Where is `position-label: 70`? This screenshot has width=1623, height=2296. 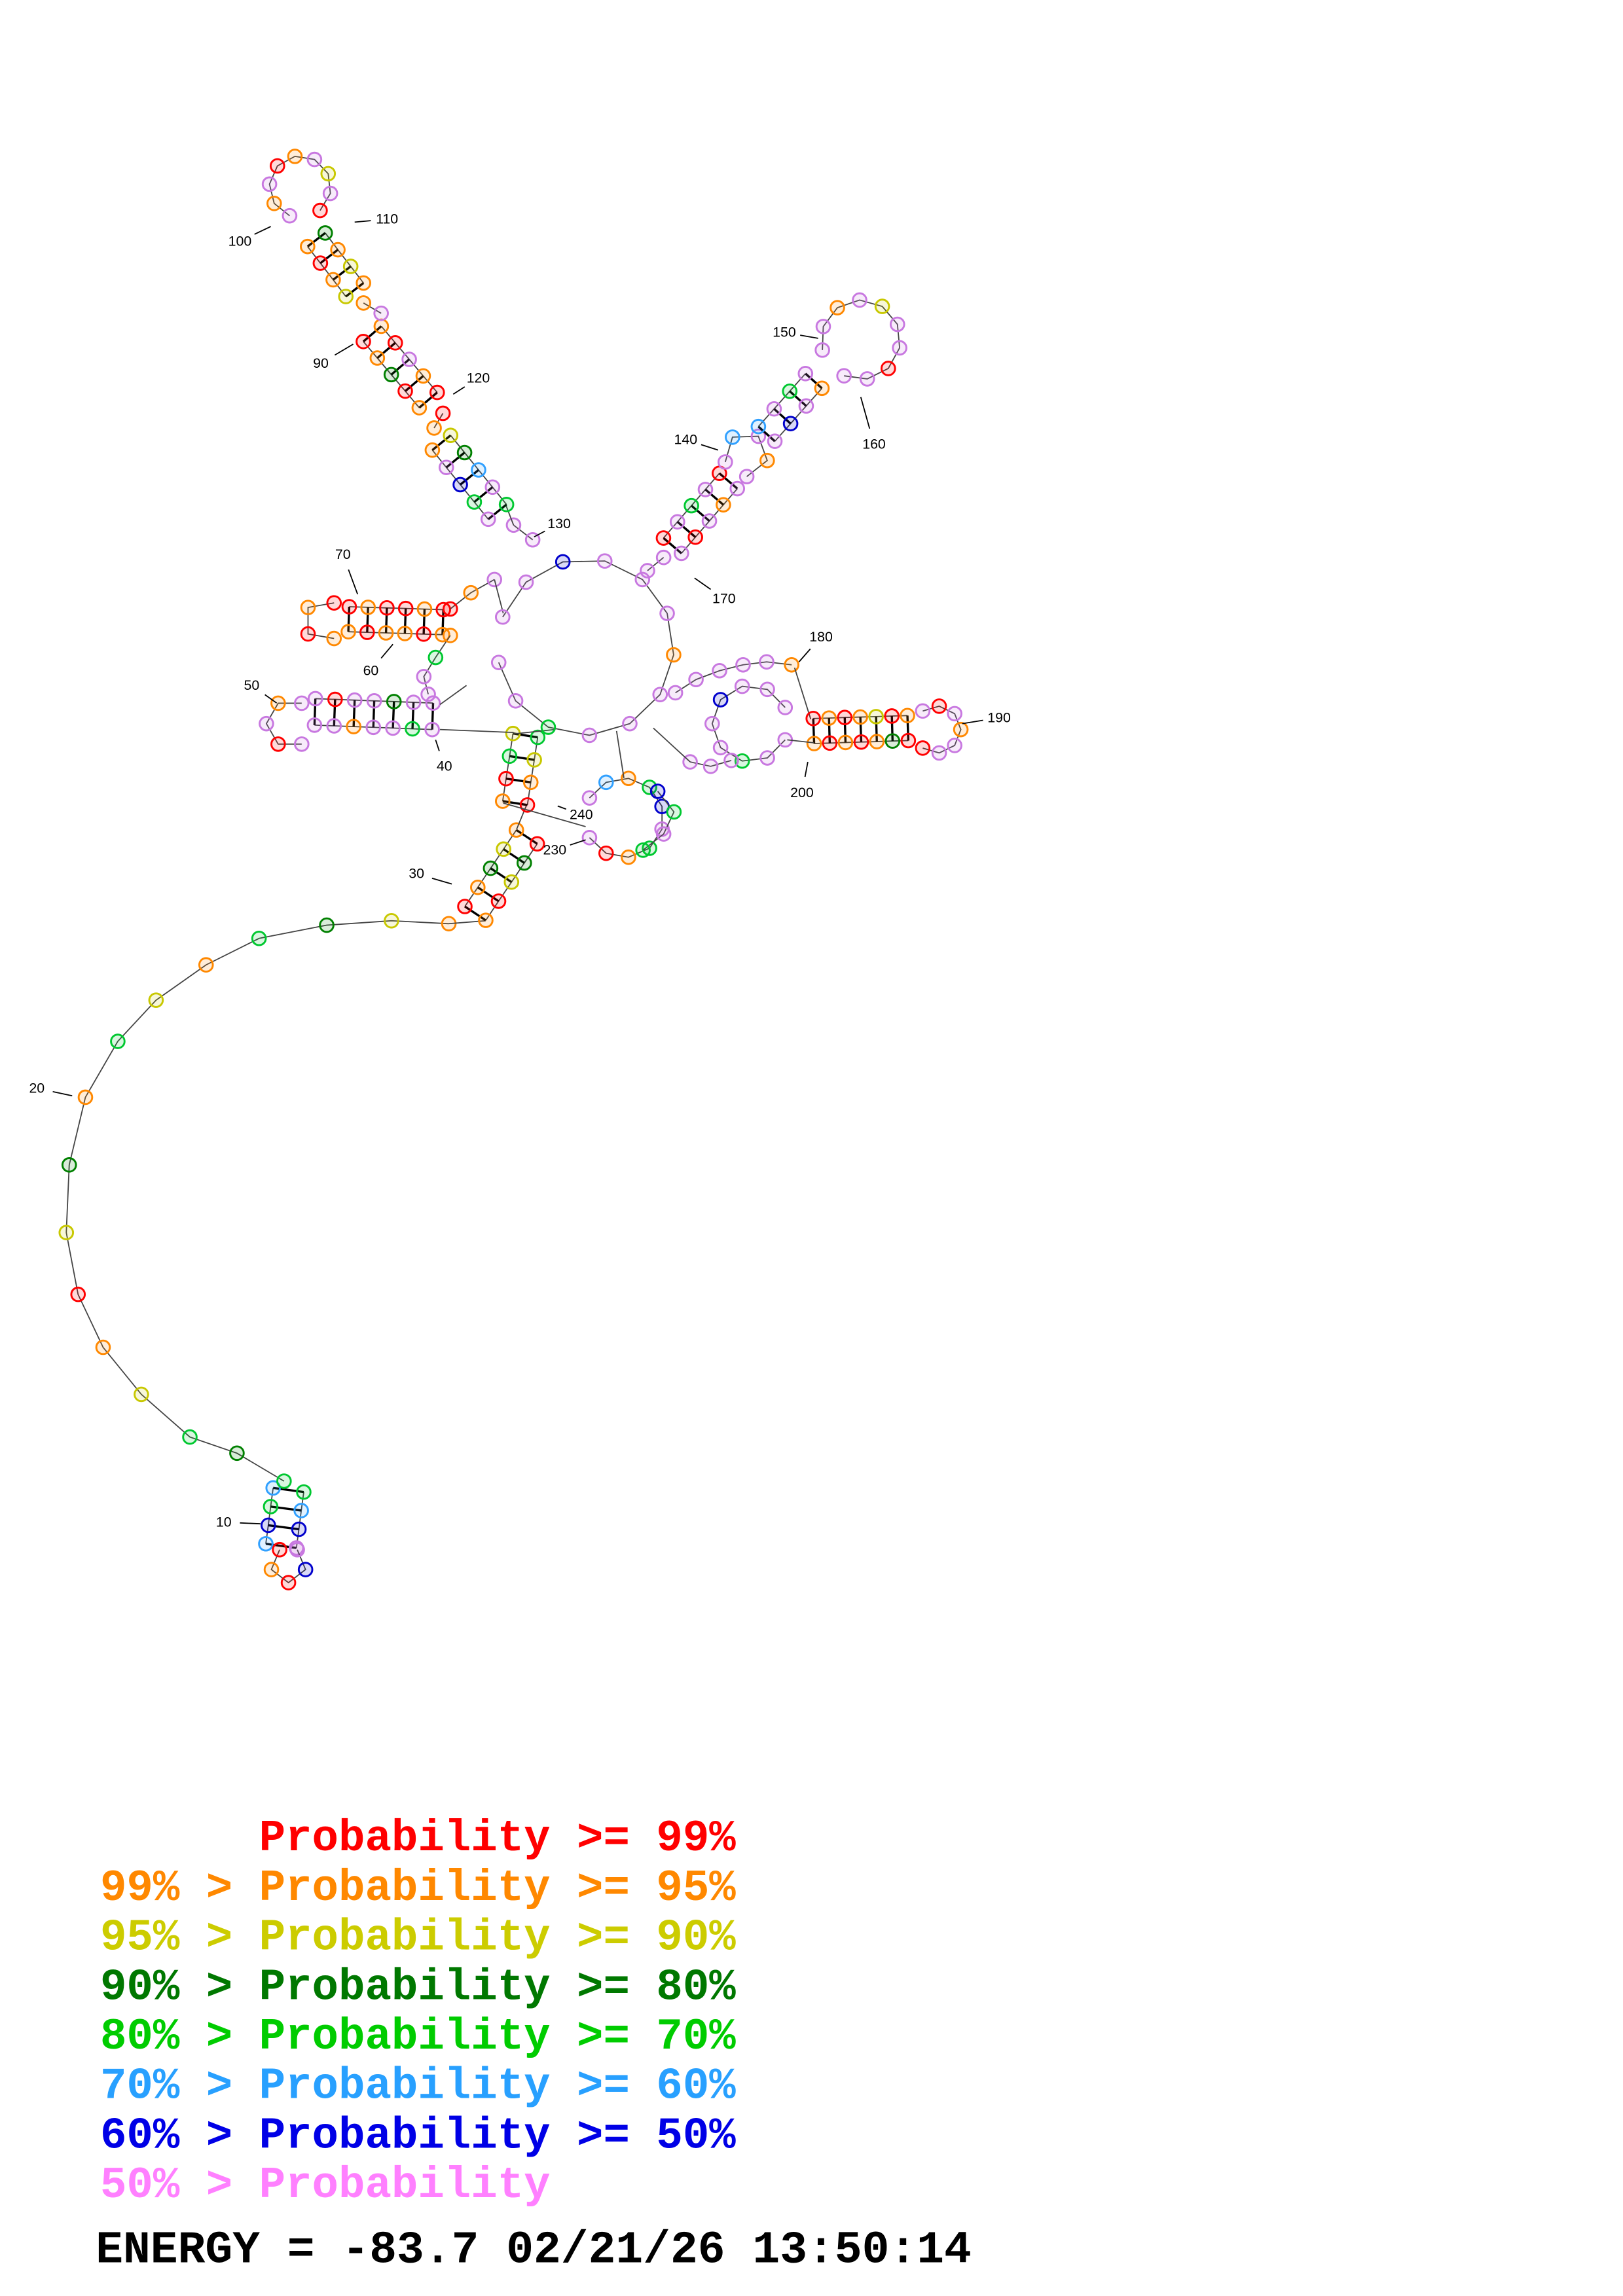
position-label: 70 is located at coordinates (347, 571).